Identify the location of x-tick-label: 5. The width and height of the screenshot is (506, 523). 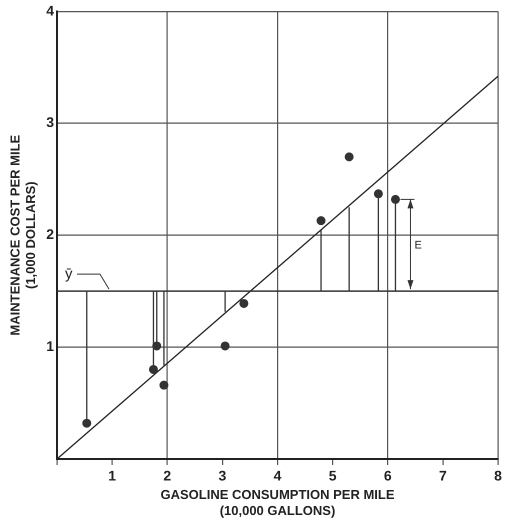
(332, 475).